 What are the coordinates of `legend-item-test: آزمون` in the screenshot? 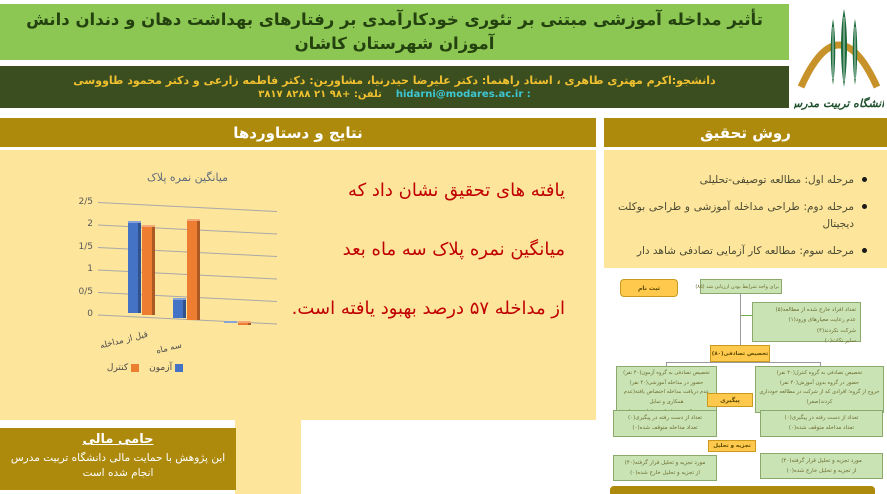 It's located at (166, 368).